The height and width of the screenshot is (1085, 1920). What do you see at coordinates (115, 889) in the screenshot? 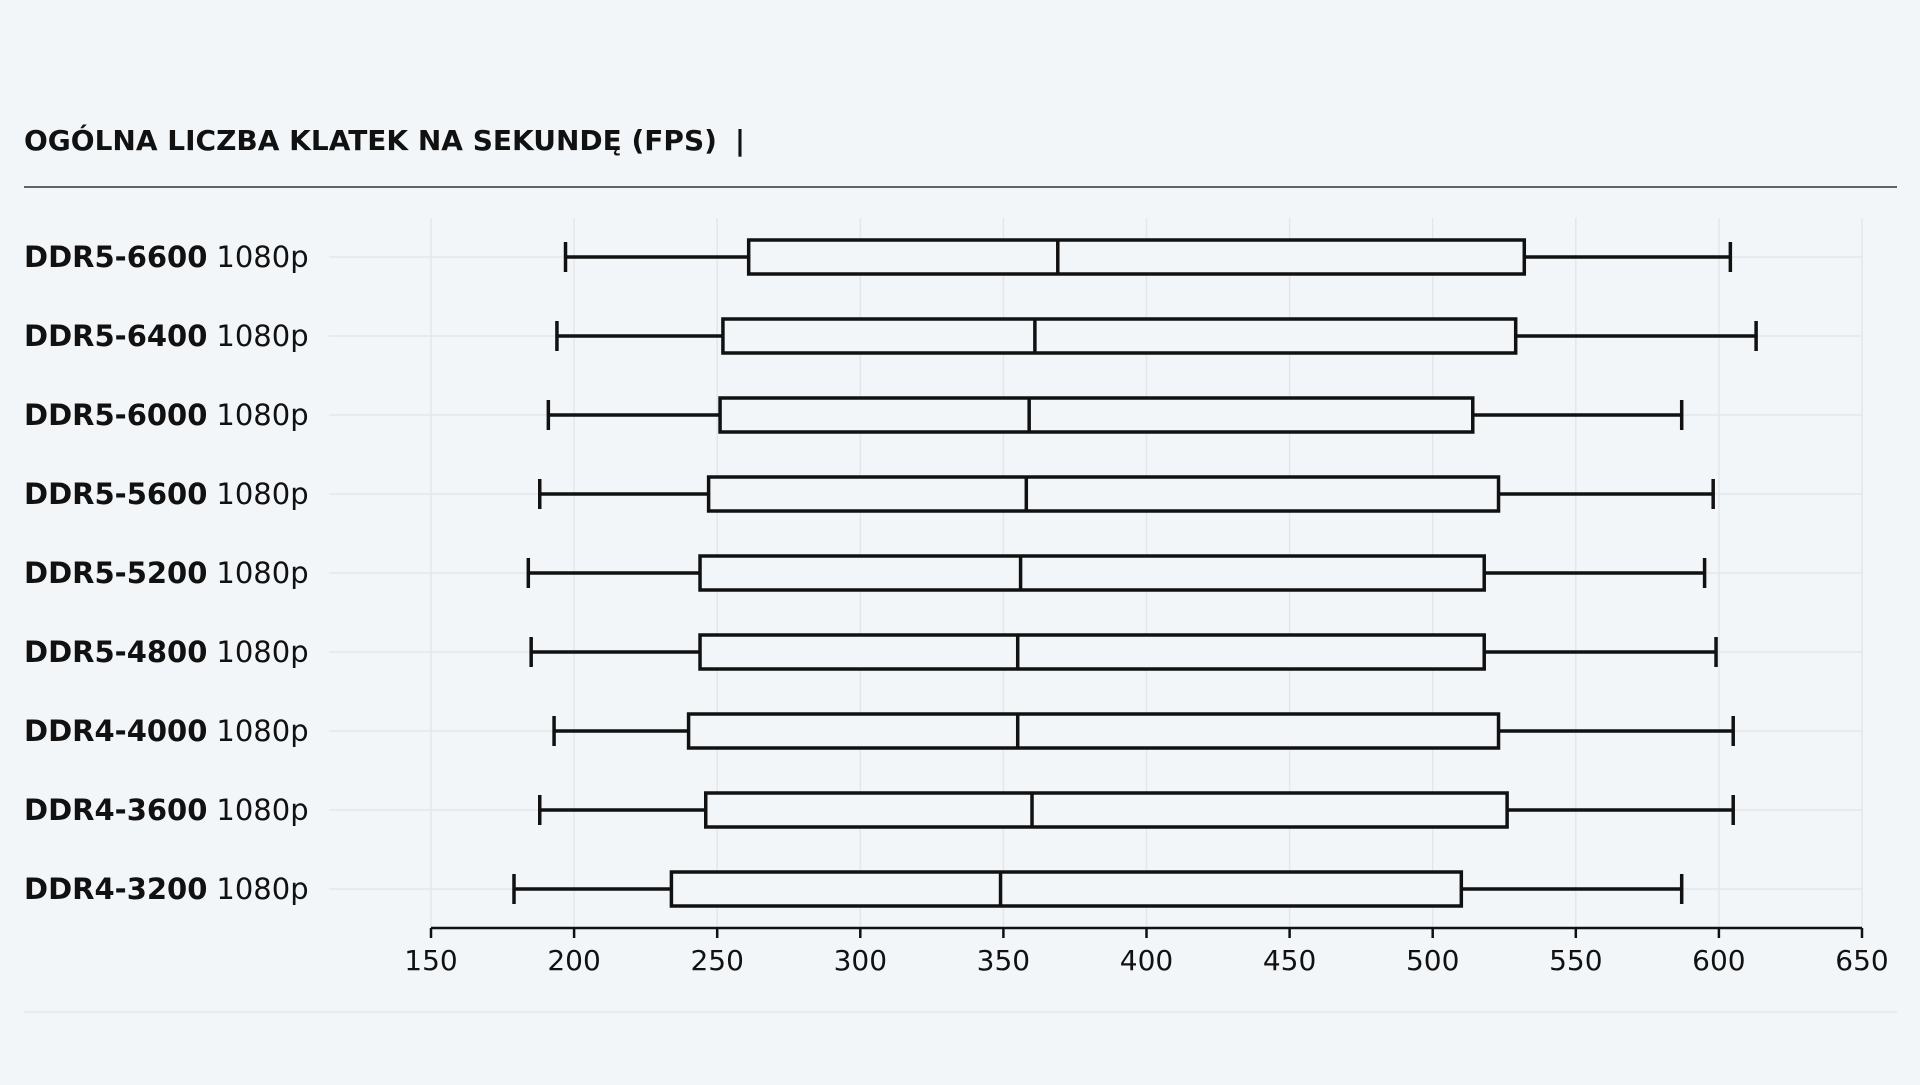
I see `category-name: DDR4-3200` at bounding box center [115, 889].